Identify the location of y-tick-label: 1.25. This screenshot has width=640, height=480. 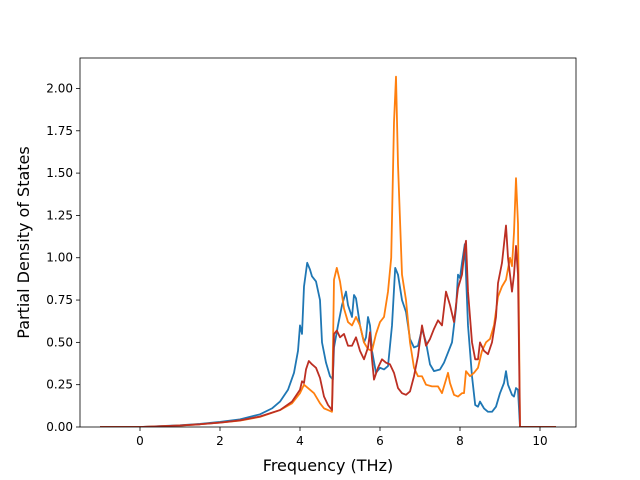
(59, 215).